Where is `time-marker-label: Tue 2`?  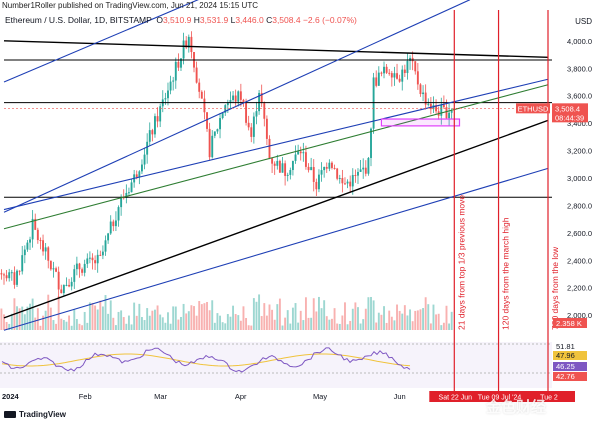 time-marker-label: Tue 2 is located at coordinates (549, 398).